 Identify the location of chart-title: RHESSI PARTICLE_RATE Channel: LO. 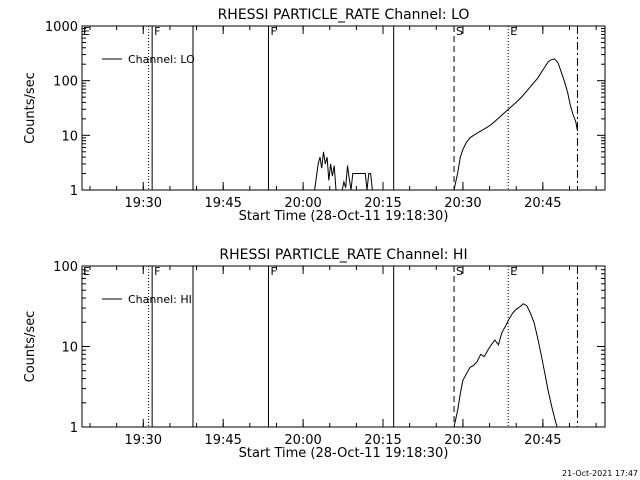
(344, 15).